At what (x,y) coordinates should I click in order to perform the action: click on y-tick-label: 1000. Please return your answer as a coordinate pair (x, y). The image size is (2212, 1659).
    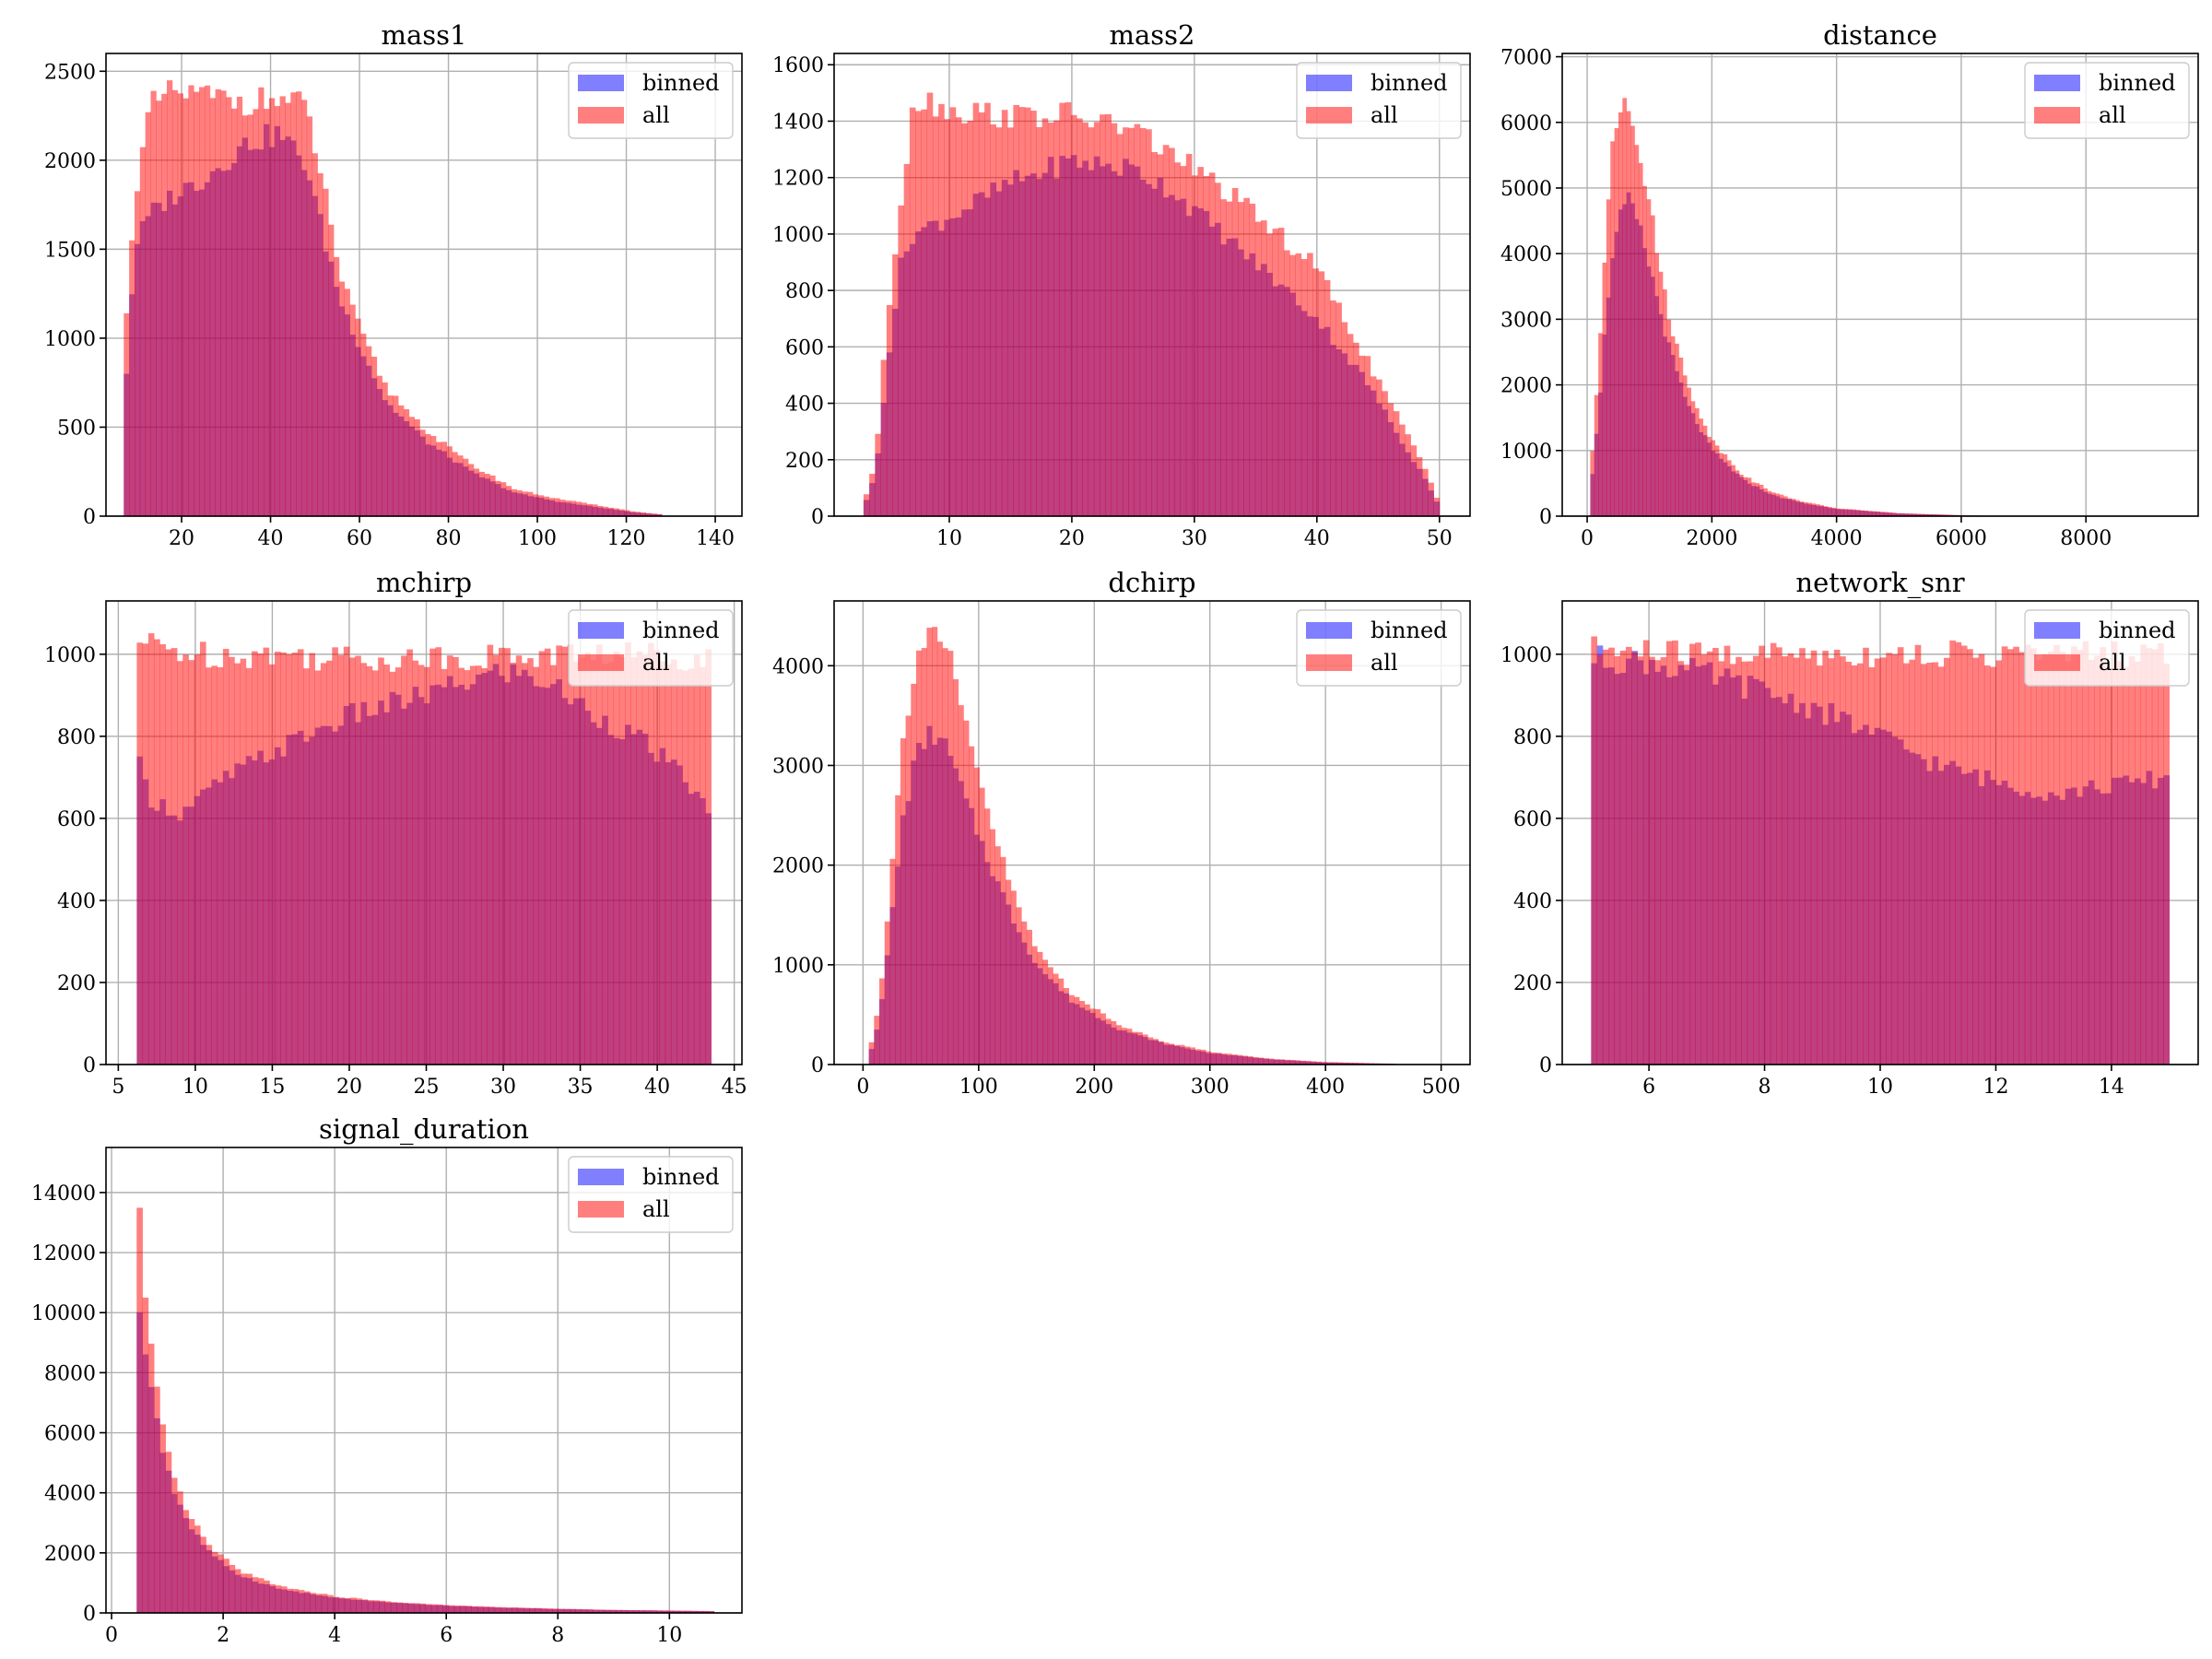
    Looking at the image, I should click on (70, 655).